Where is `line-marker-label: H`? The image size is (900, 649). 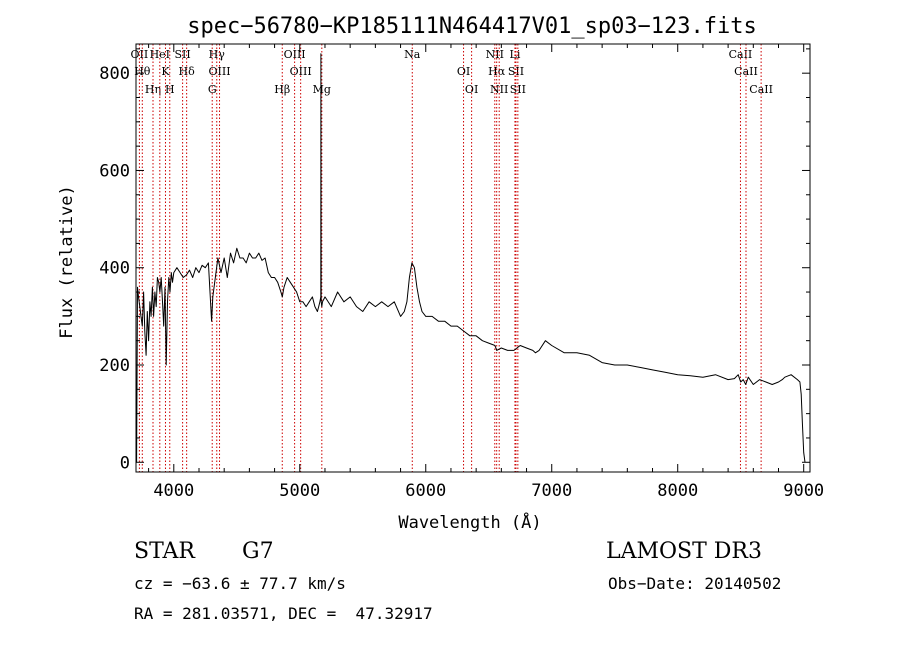
line-marker-label: H is located at coordinates (170, 89).